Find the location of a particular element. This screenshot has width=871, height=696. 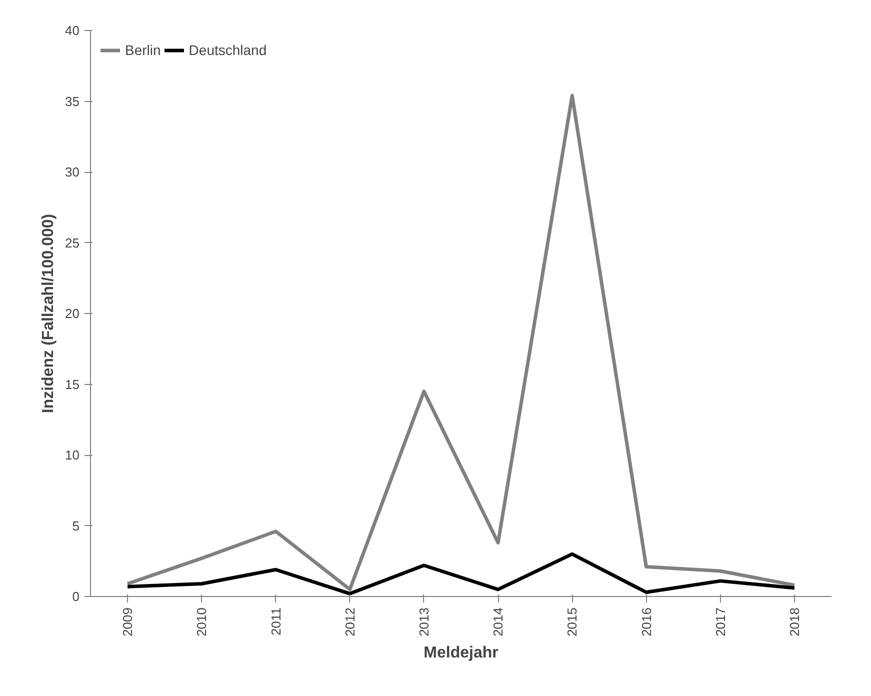

y-tick-label: 0 is located at coordinates (76, 596).